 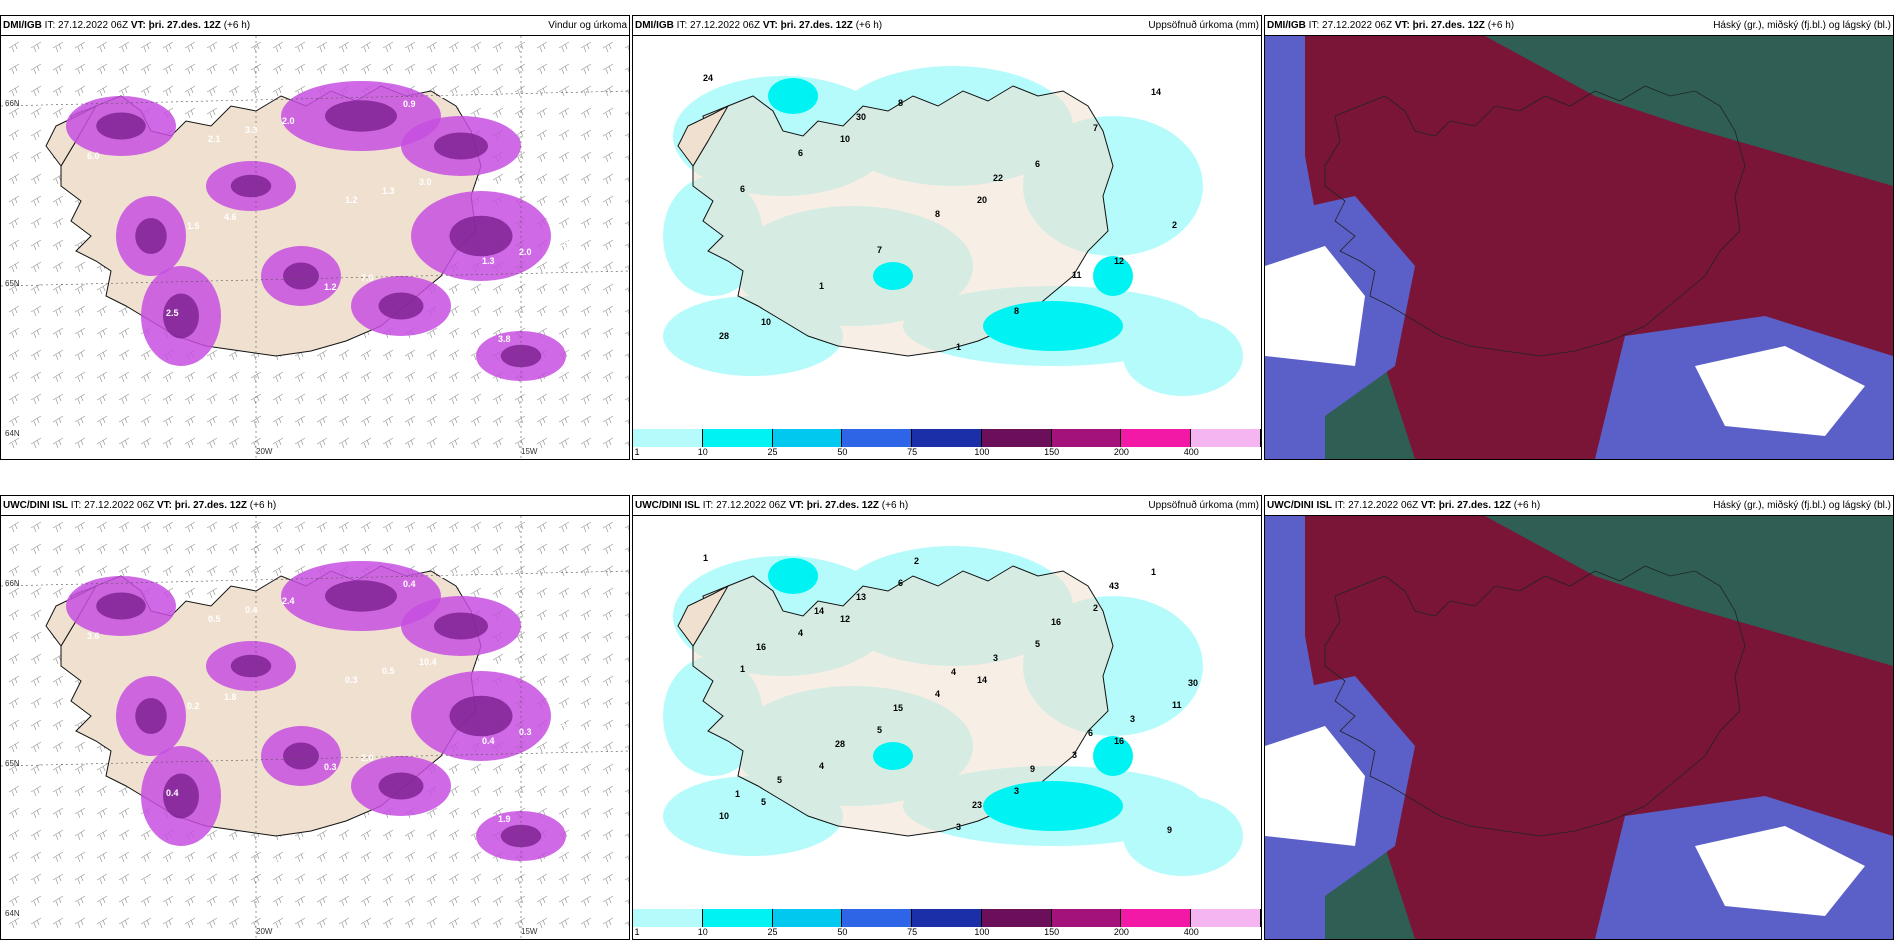 What do you see at coordinates (330, 287) in the screenshot?
I see `value-label: 1.2` at bounding box center [330, 287].